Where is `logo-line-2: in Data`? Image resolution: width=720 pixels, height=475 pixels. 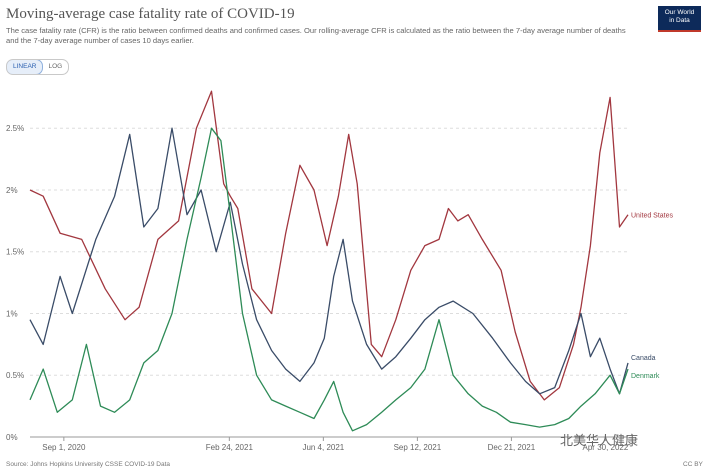
logo-line-2: in Data is located at coordinates (679, 20).